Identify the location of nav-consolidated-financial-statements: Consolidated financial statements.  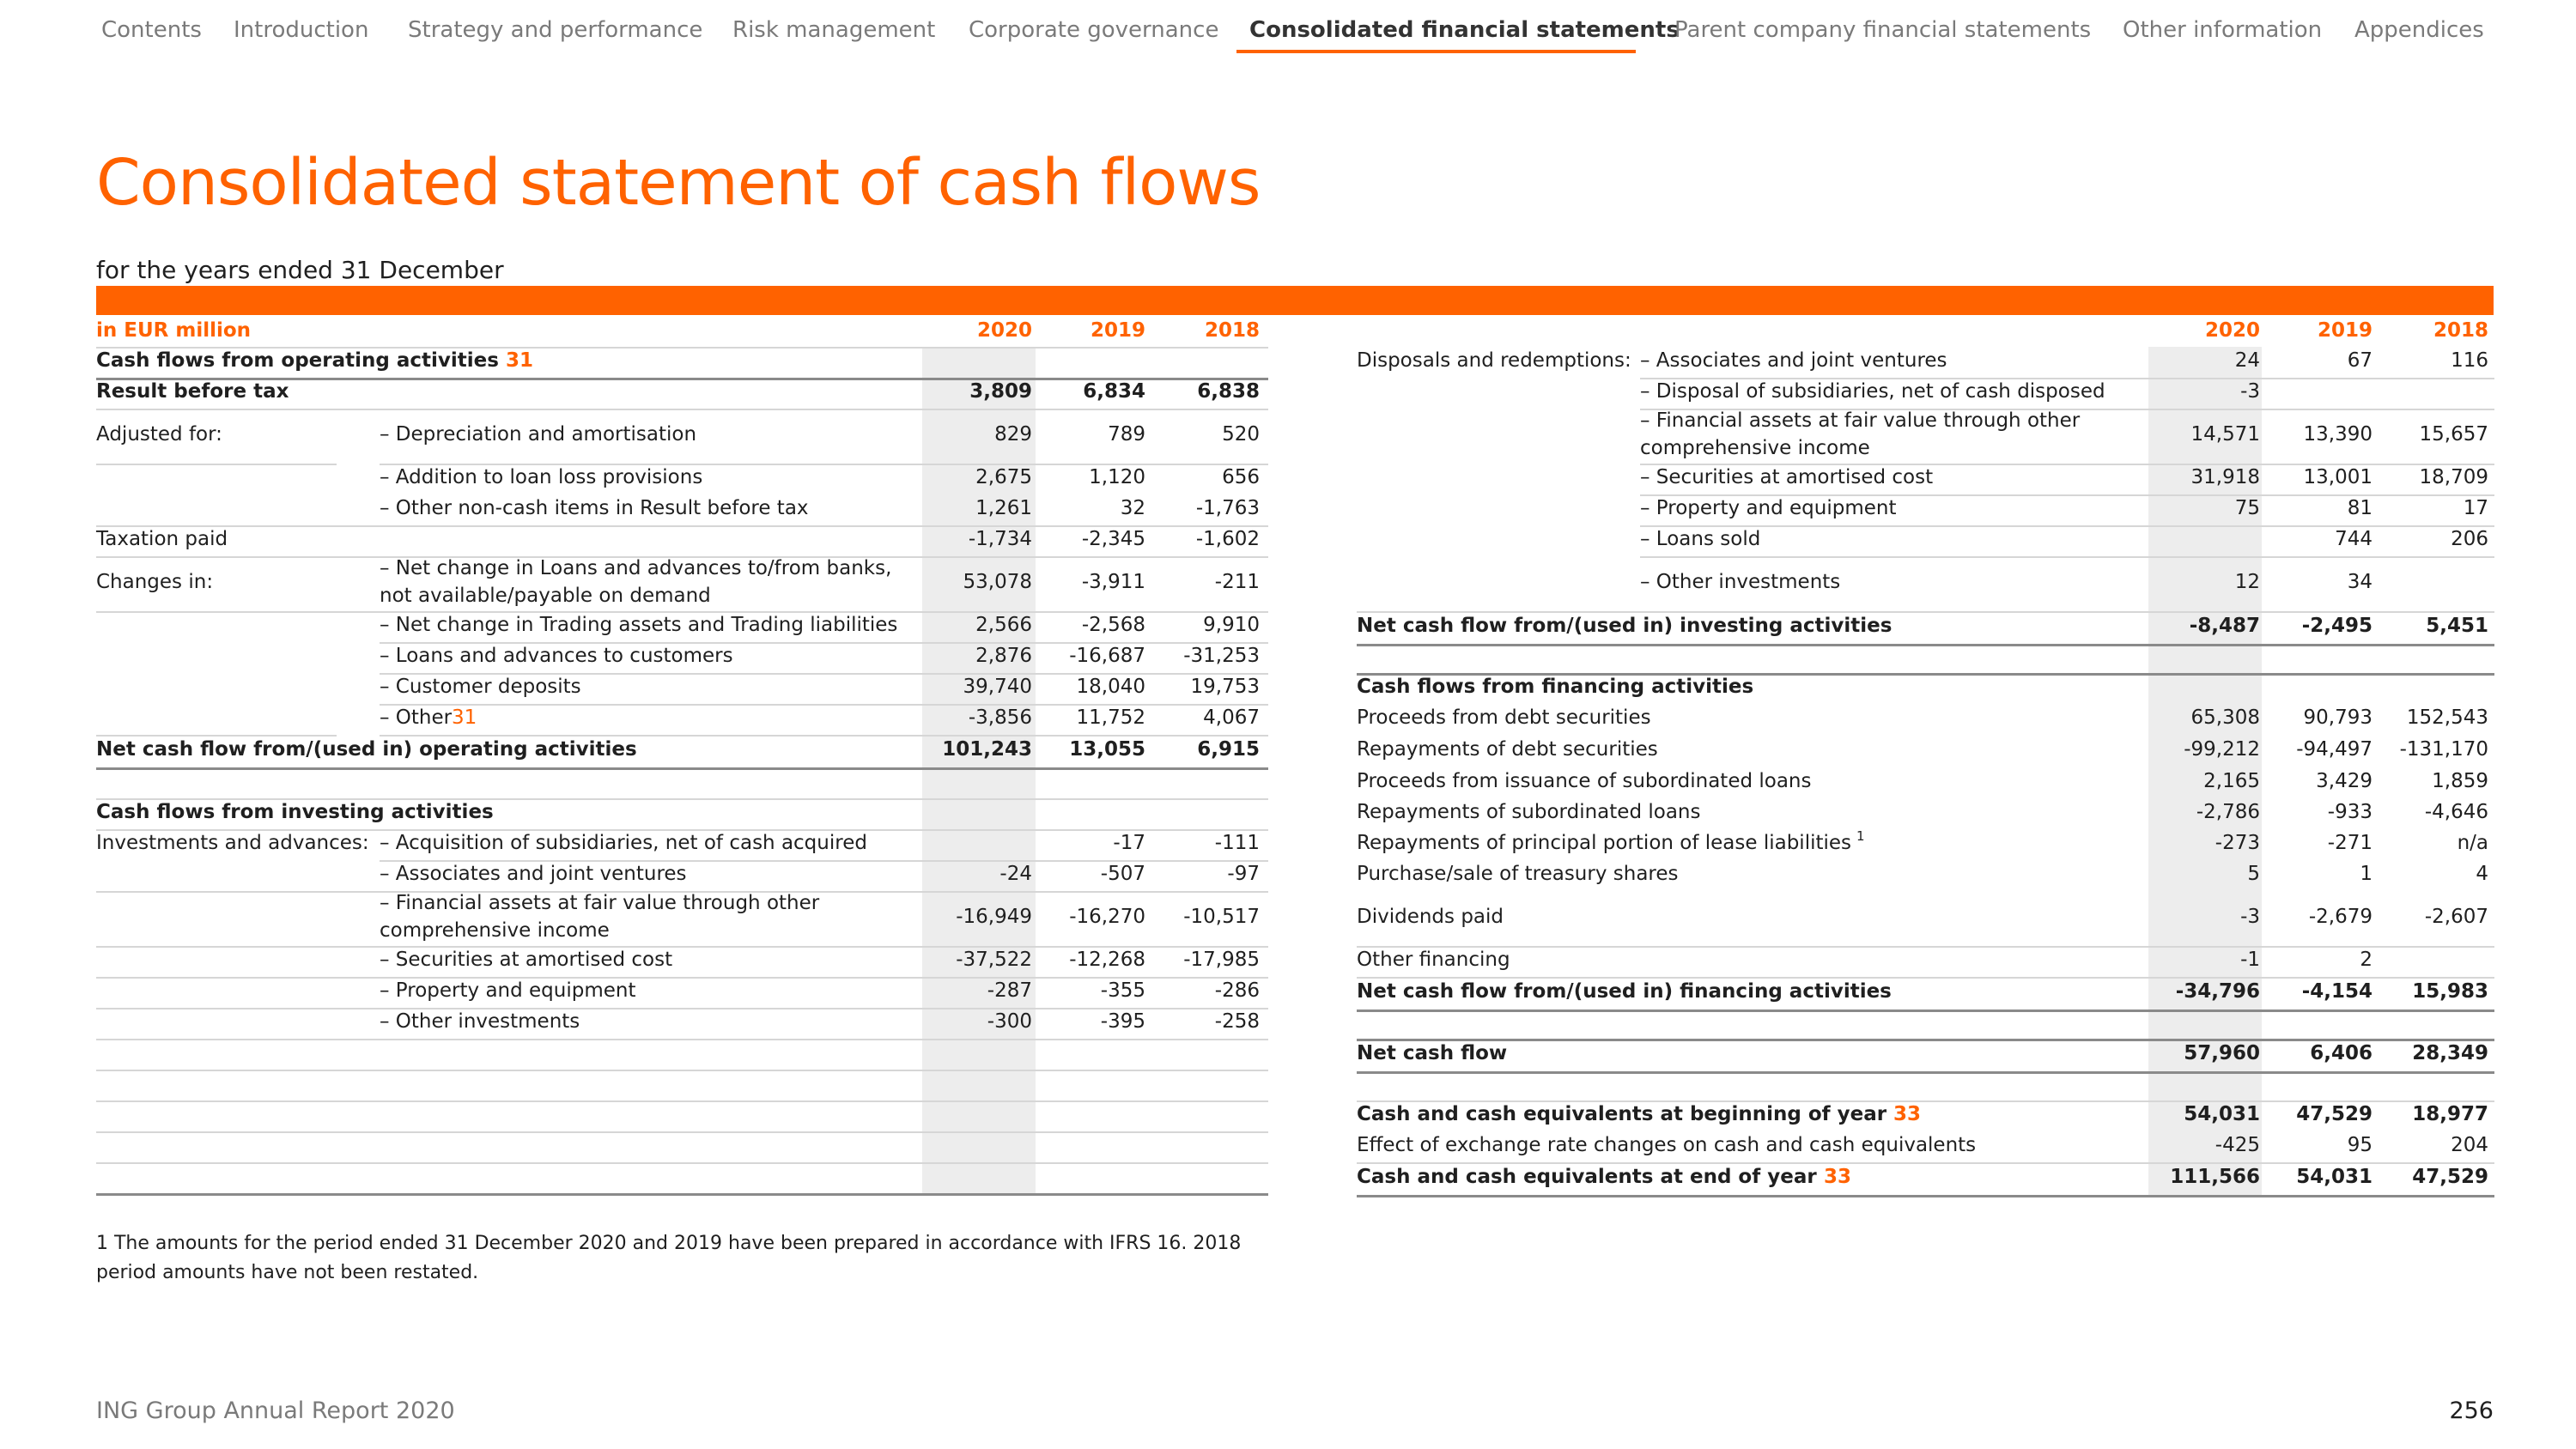
(1464, 30).